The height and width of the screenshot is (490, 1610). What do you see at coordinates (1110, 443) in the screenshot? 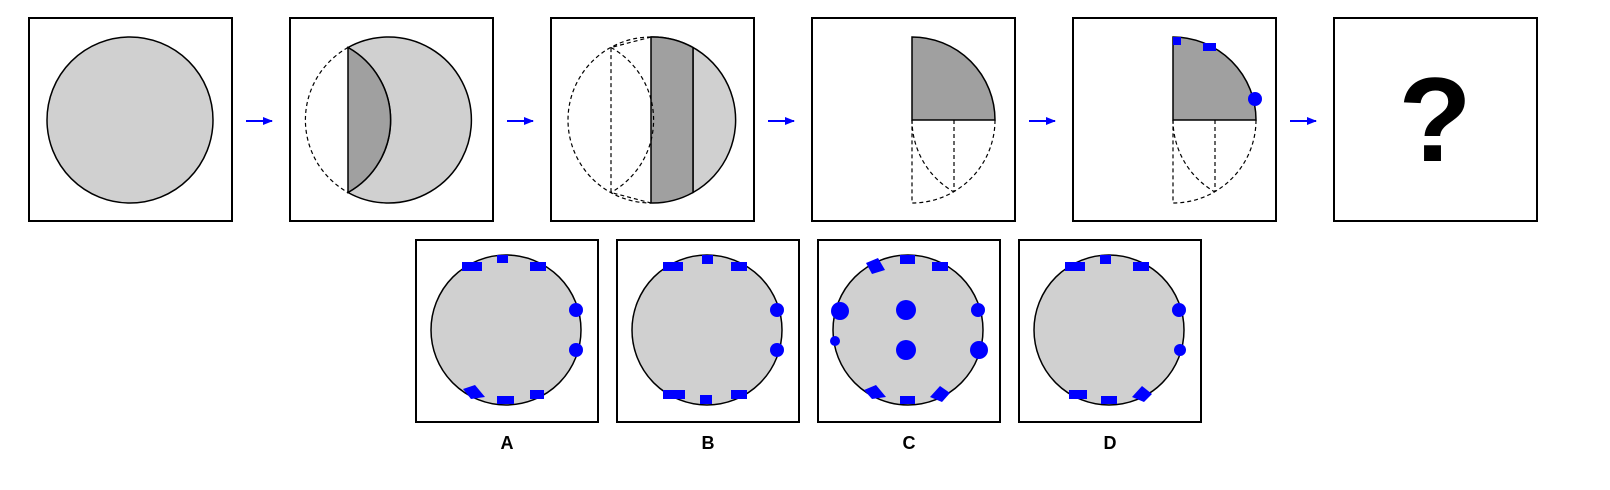
I see `option-d-label: D` at bounding box center [1110, 443].